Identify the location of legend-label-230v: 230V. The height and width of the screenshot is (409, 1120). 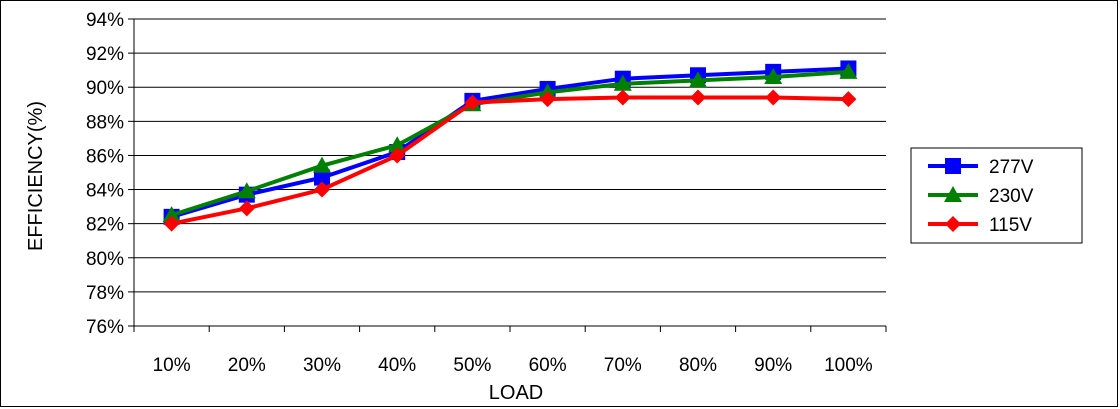
(1011, 196).